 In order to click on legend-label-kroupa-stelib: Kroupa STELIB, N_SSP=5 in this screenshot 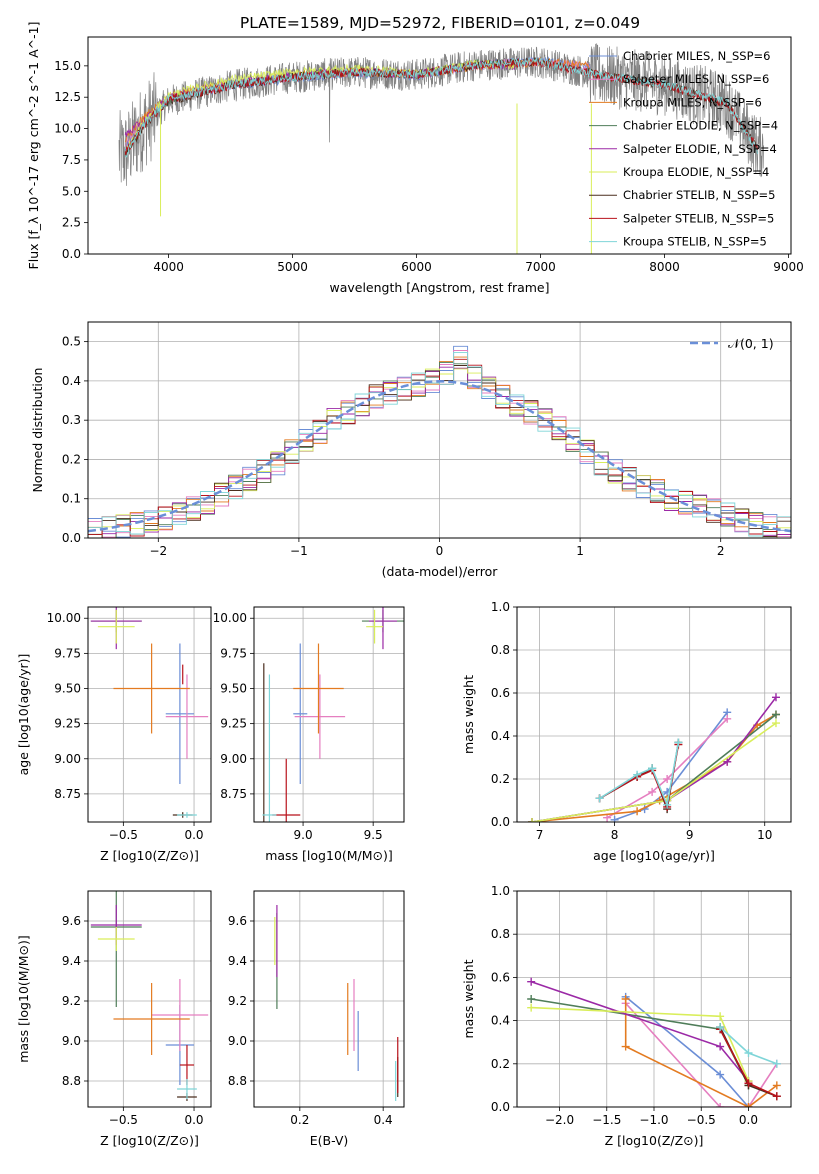, I will do `click(695, 242)`.